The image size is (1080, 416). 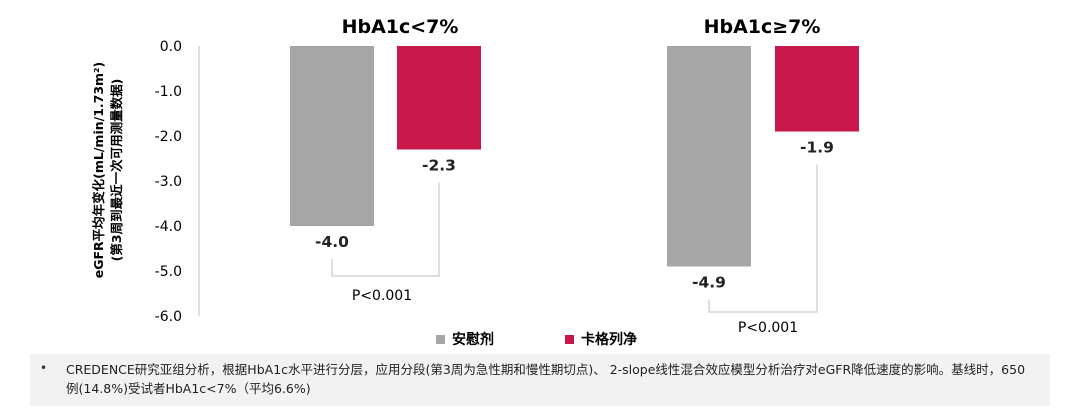 I want to click on y-tick-label: -5.0, so click(x=168, y=272).